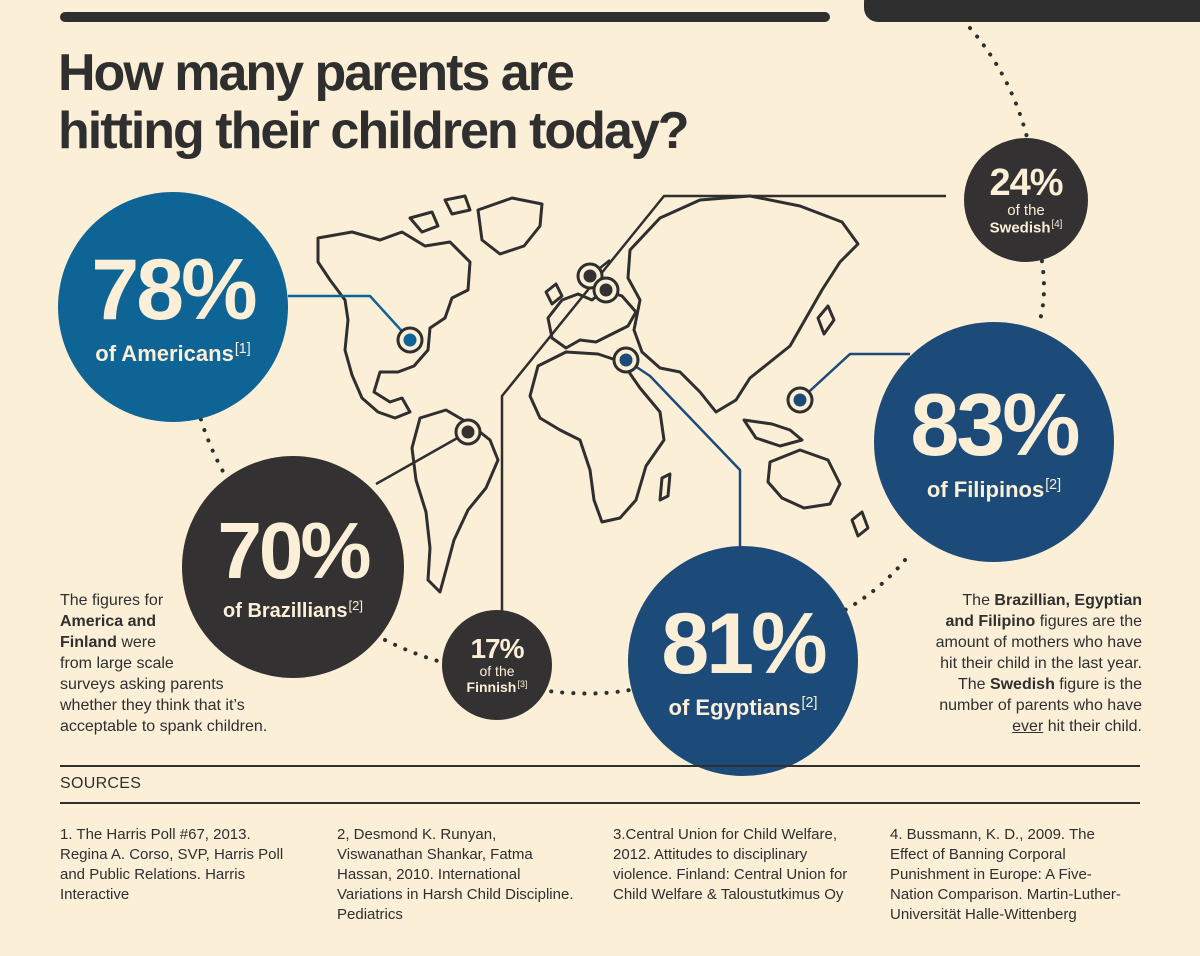 Image resolution: width=1200 pixels, height=956 pixels. I want to click on left-note-line-7: acceptable to spank children., so click(164, 726).